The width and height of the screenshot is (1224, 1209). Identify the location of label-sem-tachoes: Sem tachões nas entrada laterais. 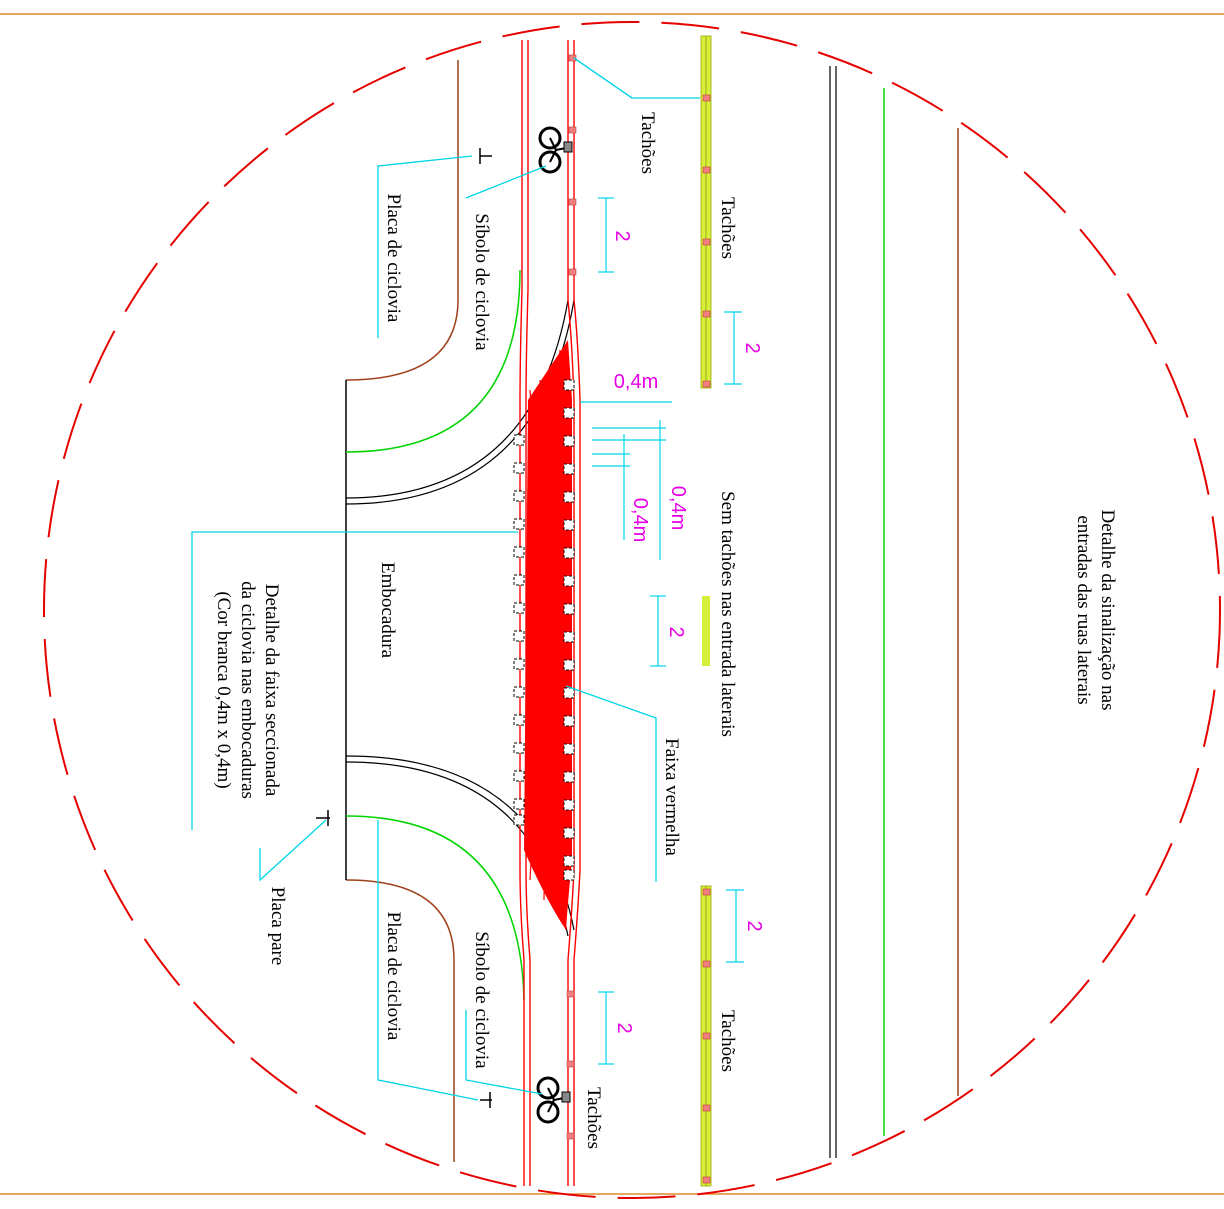
(727, 614).